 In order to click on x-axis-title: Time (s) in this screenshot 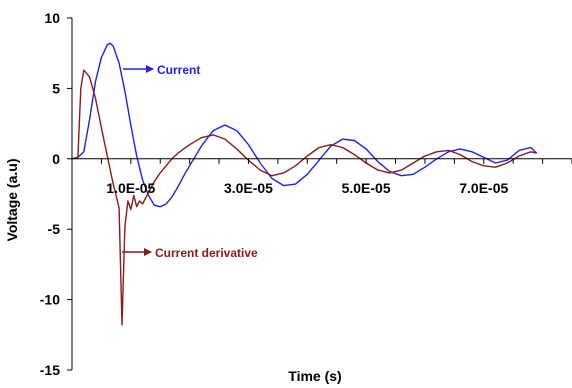, I will do `click(314, 376)`.